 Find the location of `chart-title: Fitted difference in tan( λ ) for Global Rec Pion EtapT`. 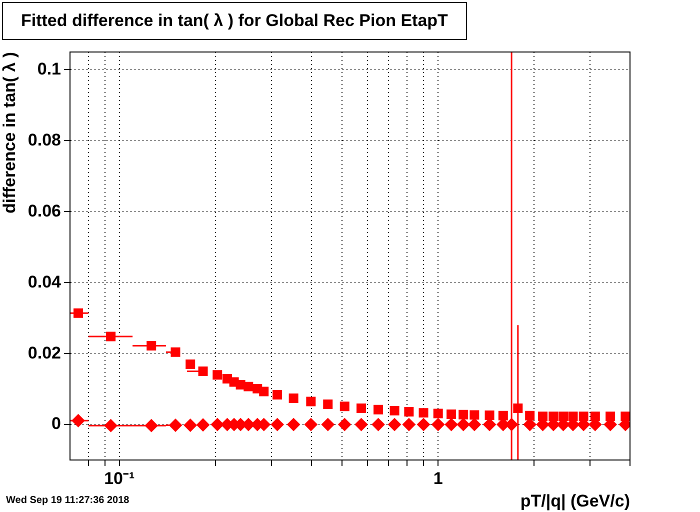

chart-title: Fitted difference in tan( λ ) for Global Rec Pion EtapT is located at coordinates (234, 21).